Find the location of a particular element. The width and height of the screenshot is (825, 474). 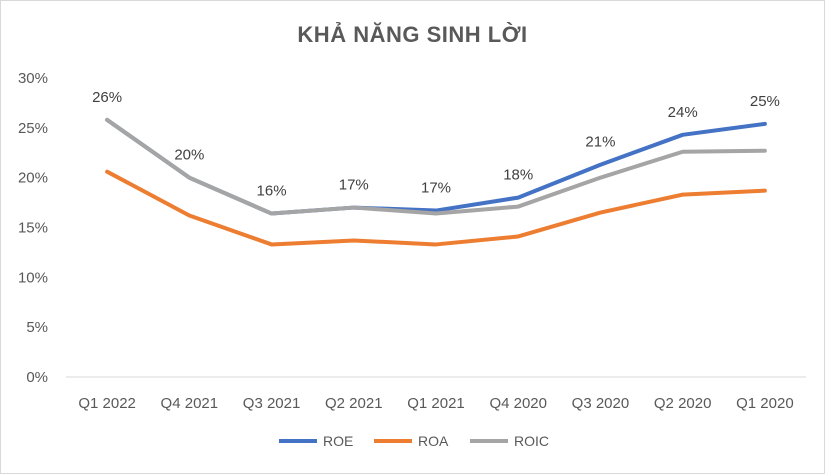

x-tick-label: Q2 2020 is located at coordinates (683, 403).